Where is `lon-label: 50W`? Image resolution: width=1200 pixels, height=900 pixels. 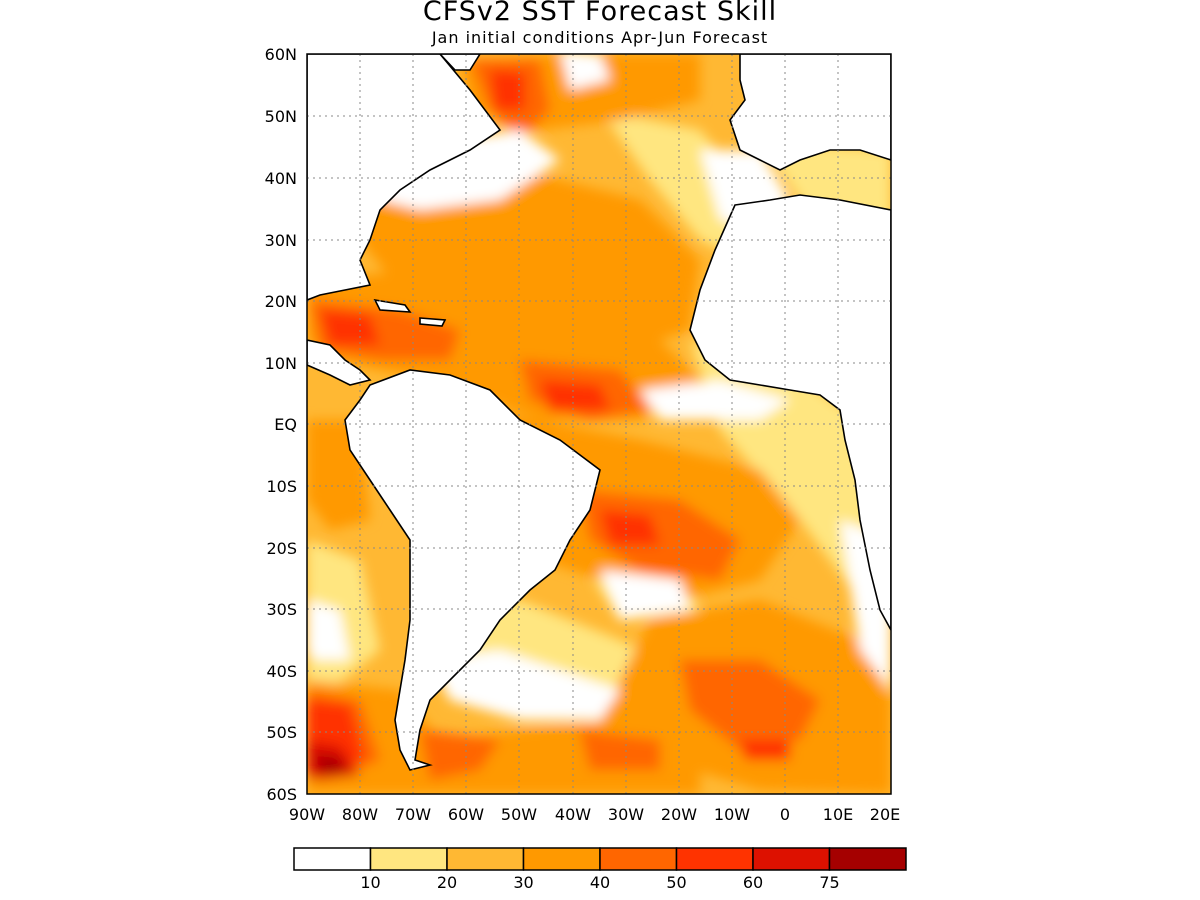 lon-label: 50W is located at coordinates (519, 814).